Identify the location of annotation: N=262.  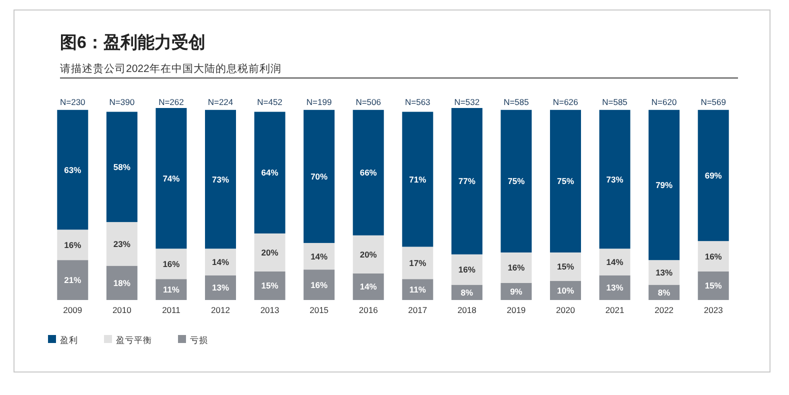
(171, 101).